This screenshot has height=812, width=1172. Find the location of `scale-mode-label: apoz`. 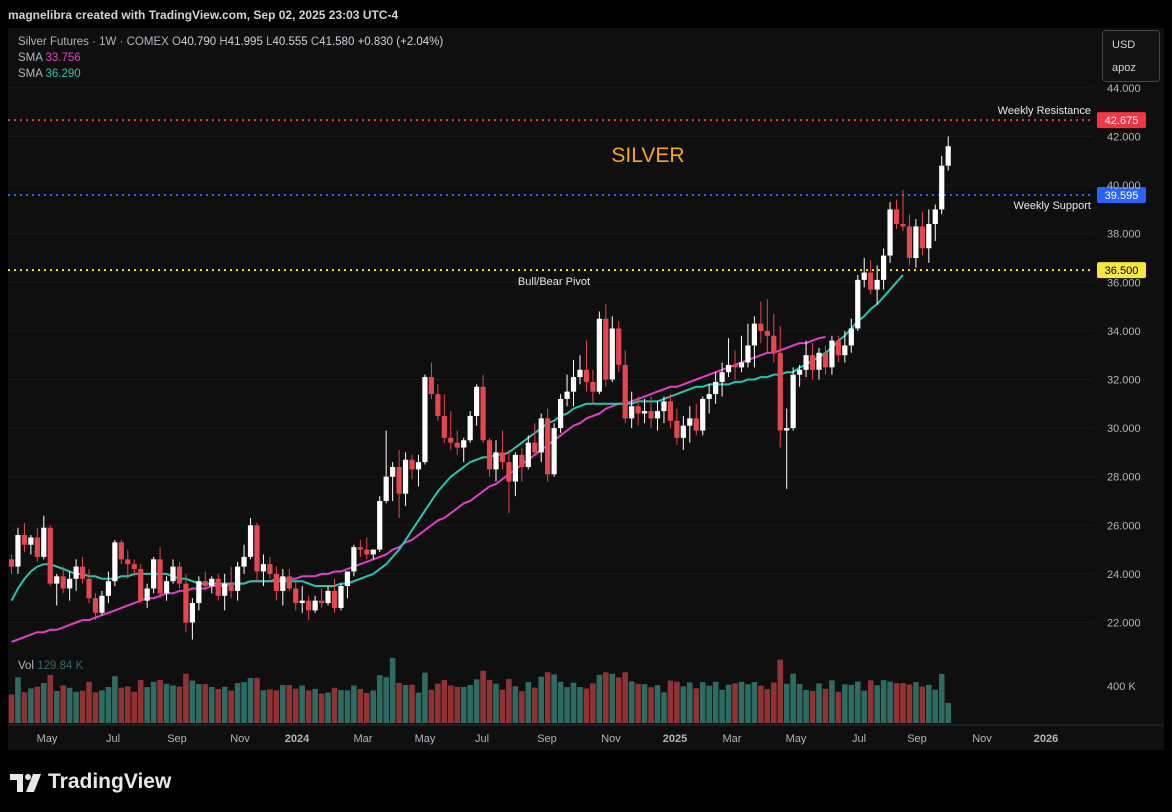

scale-mode-label: apoz is located at coordinates (1124, 68).